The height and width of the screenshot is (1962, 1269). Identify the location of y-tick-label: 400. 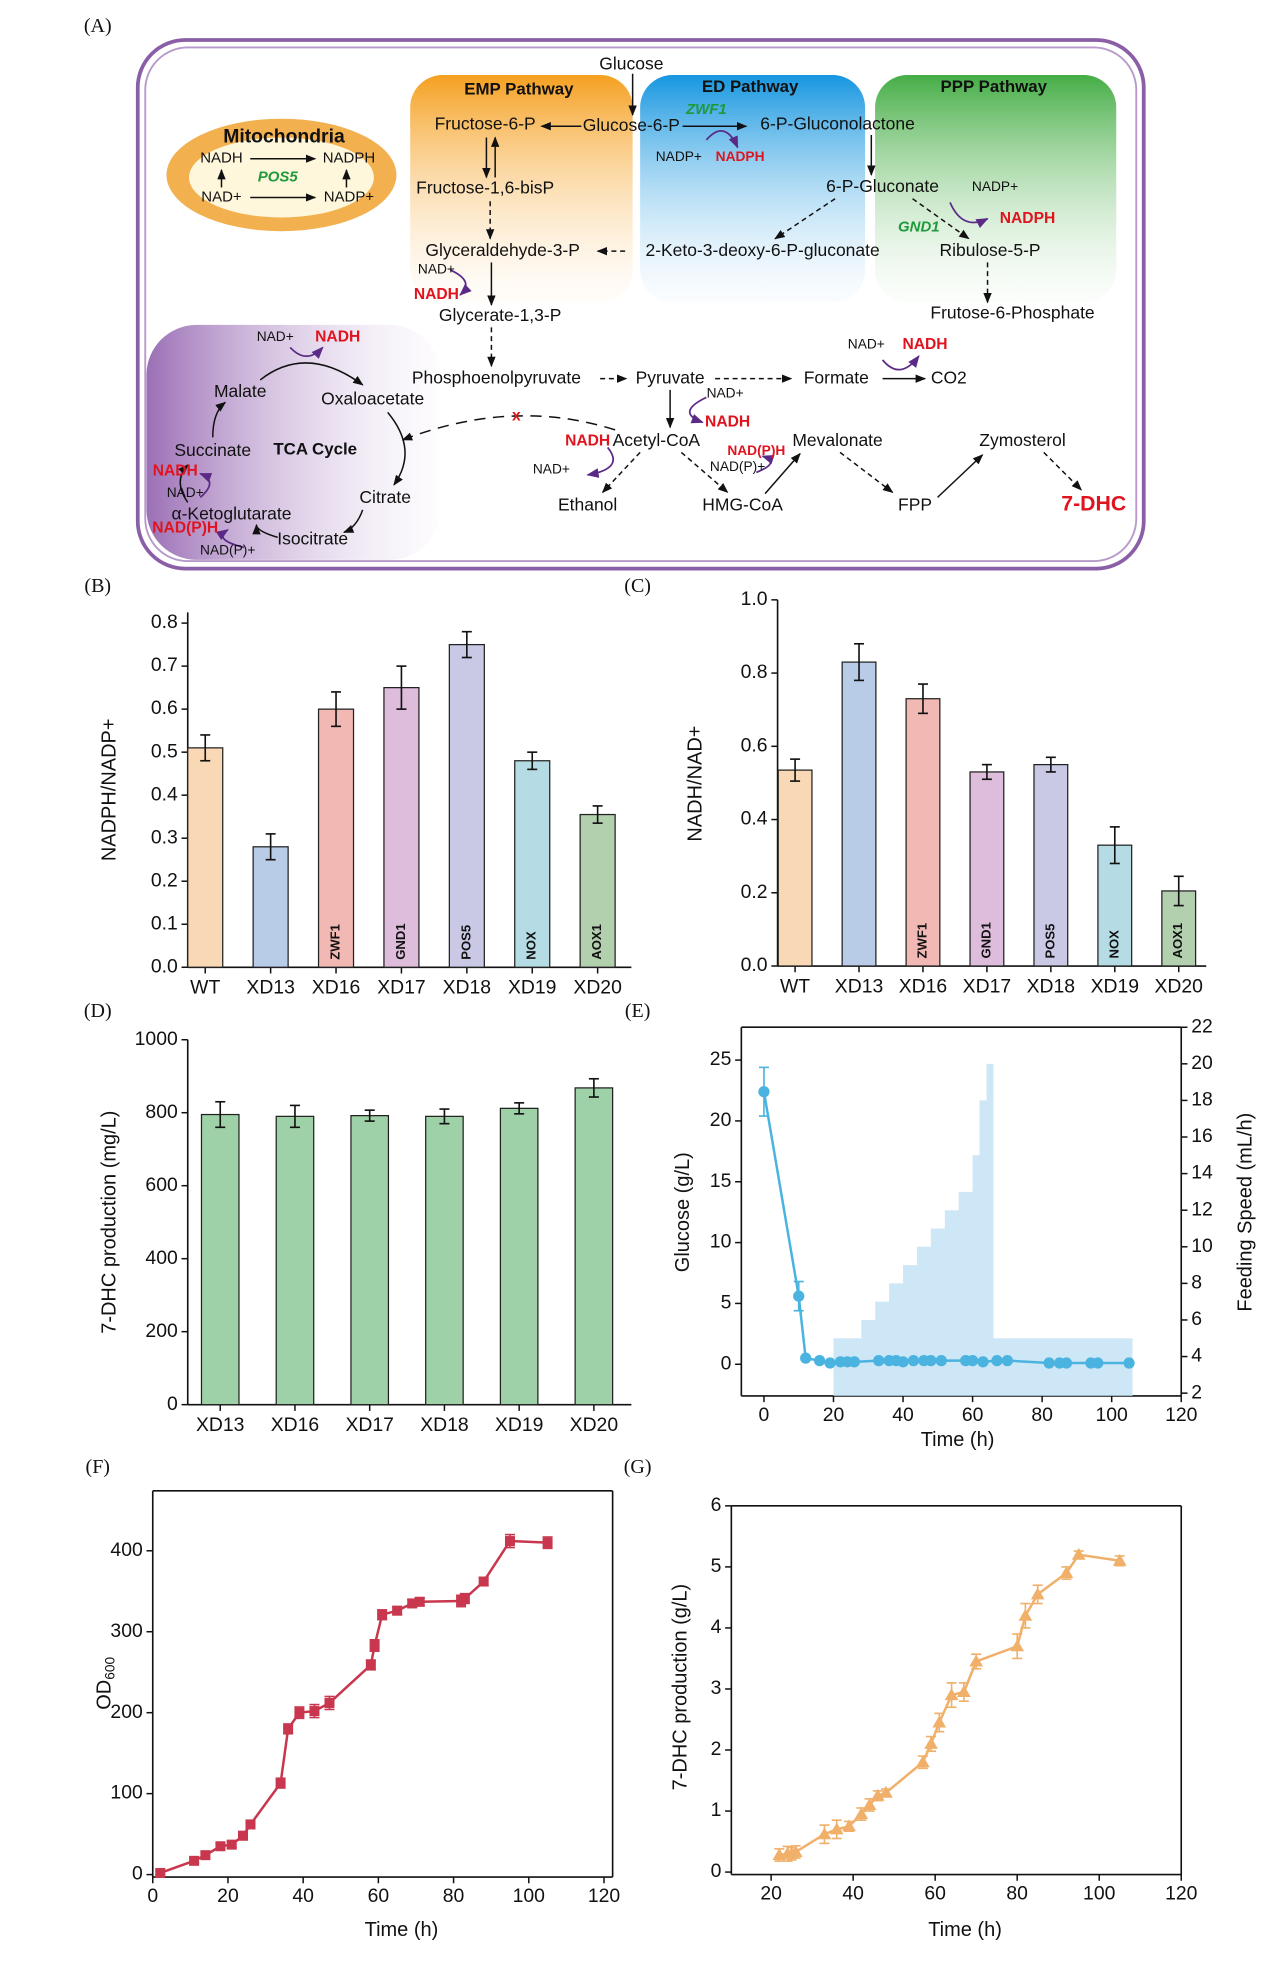
(126, 1550).